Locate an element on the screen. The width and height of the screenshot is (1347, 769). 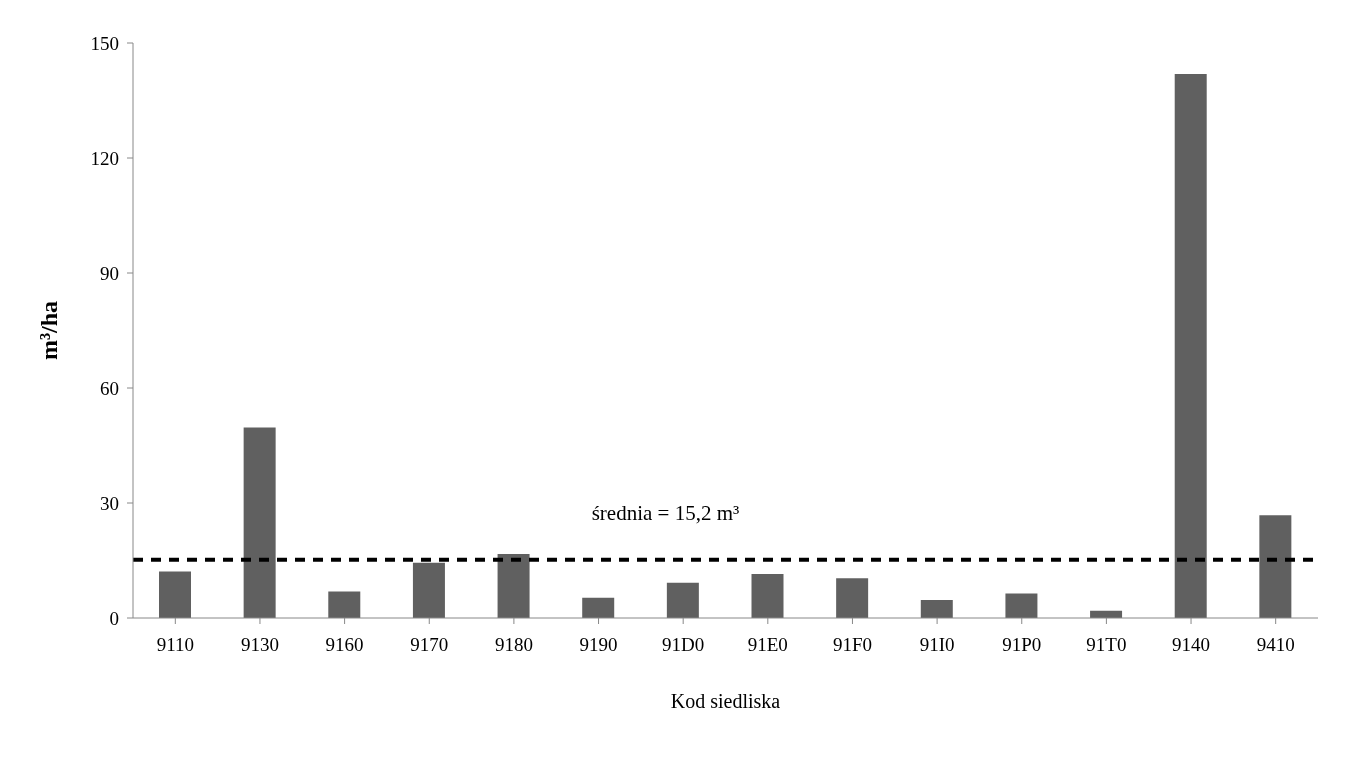
y-tick-label: 150 is located at coordinates (104, 43).